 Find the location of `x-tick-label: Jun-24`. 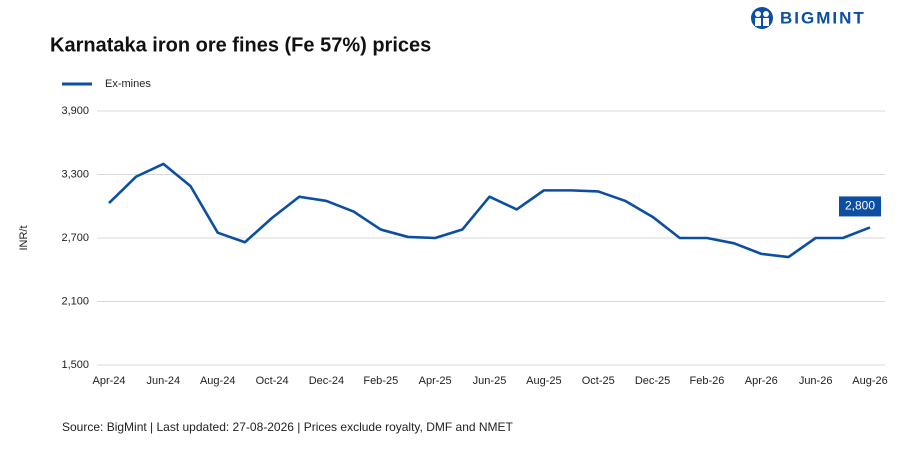

x-tick-label: Jun-24 is located at coordinates (164, 381).